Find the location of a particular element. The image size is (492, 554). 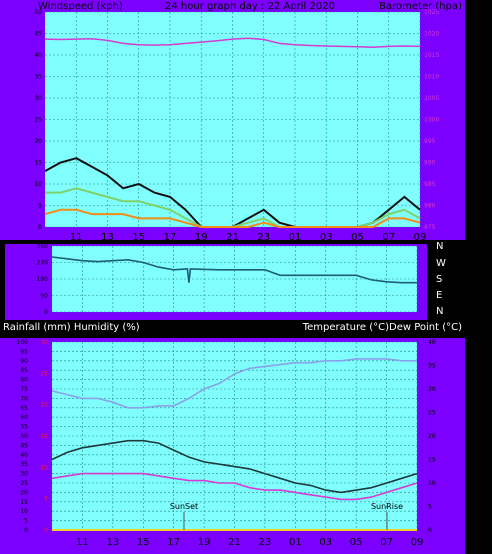

temperature-y-tick: 35 is located at coordinates (432, 366).